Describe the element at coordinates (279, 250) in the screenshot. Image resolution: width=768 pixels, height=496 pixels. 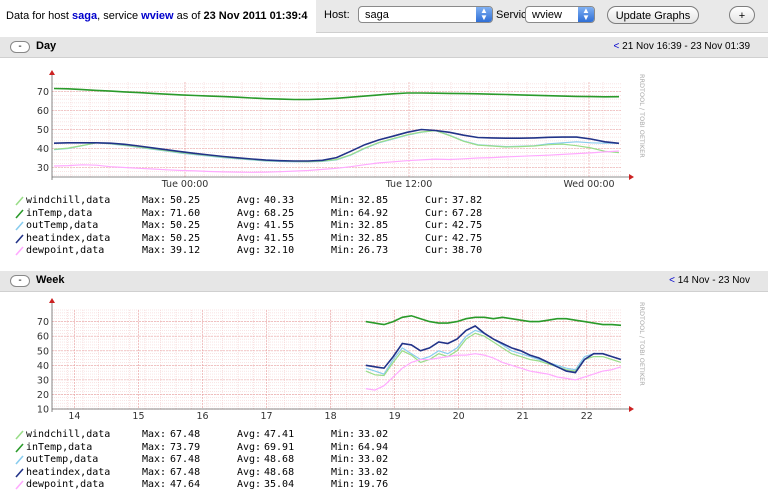
I see `legend-avg-value: 32.10` at that location.